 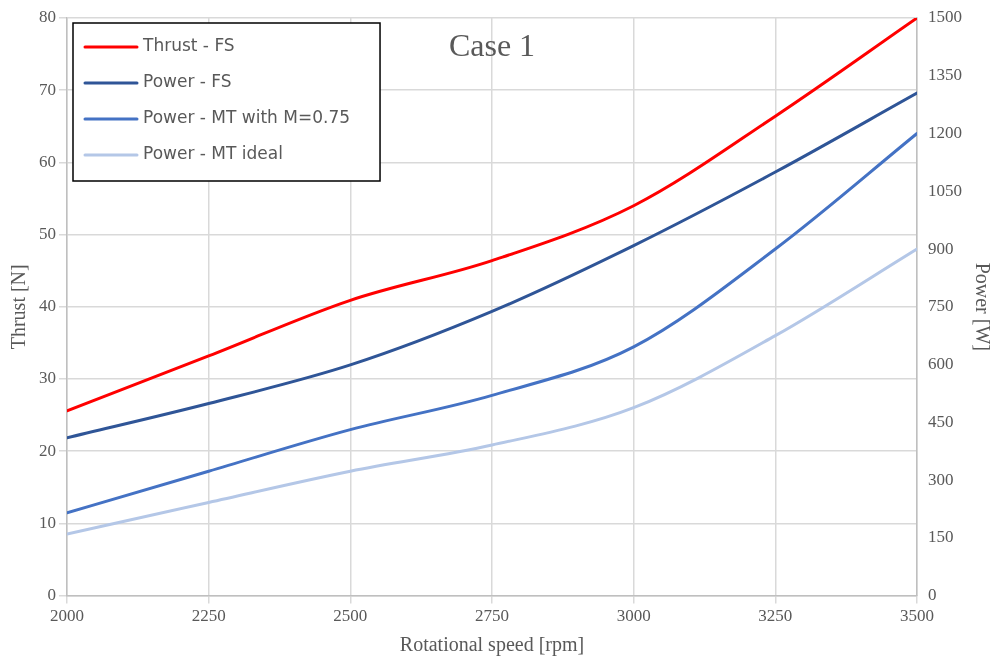 I want to click on legend-label: Thrust - FS, so click(x=188, y=45).